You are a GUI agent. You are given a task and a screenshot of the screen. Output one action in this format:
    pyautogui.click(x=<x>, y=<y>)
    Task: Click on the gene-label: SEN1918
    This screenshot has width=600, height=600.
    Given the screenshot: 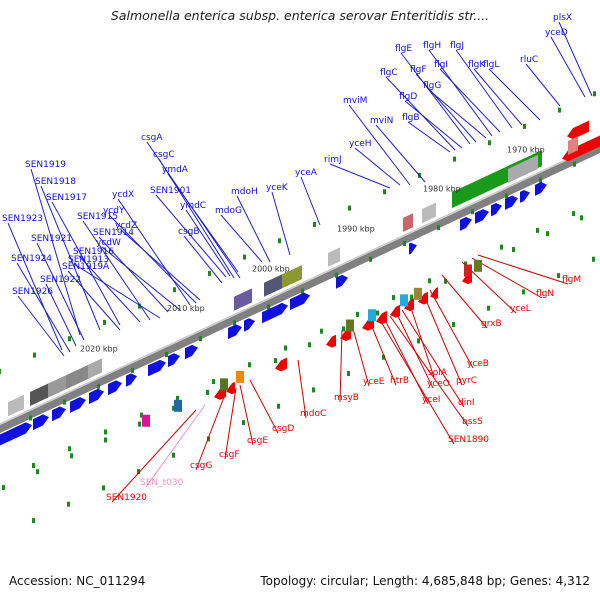 What is the action you would take?
    pyautogui.click(x=55, y=182)
    